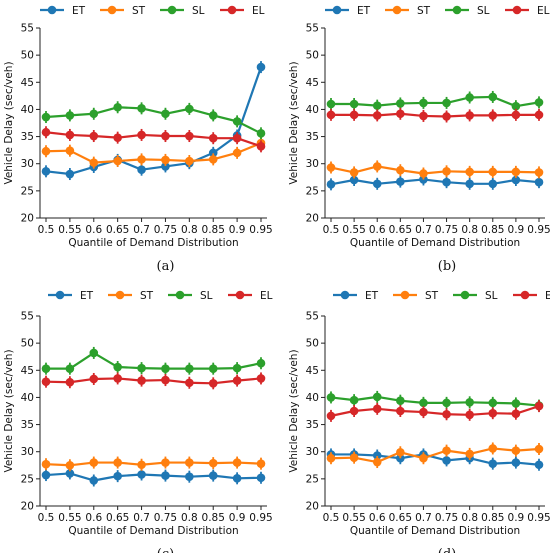  What do you see at coordinates (260, 518) in the screenshot?
I see `x-tick-label: 0.95` at bounding box center [260, 518].